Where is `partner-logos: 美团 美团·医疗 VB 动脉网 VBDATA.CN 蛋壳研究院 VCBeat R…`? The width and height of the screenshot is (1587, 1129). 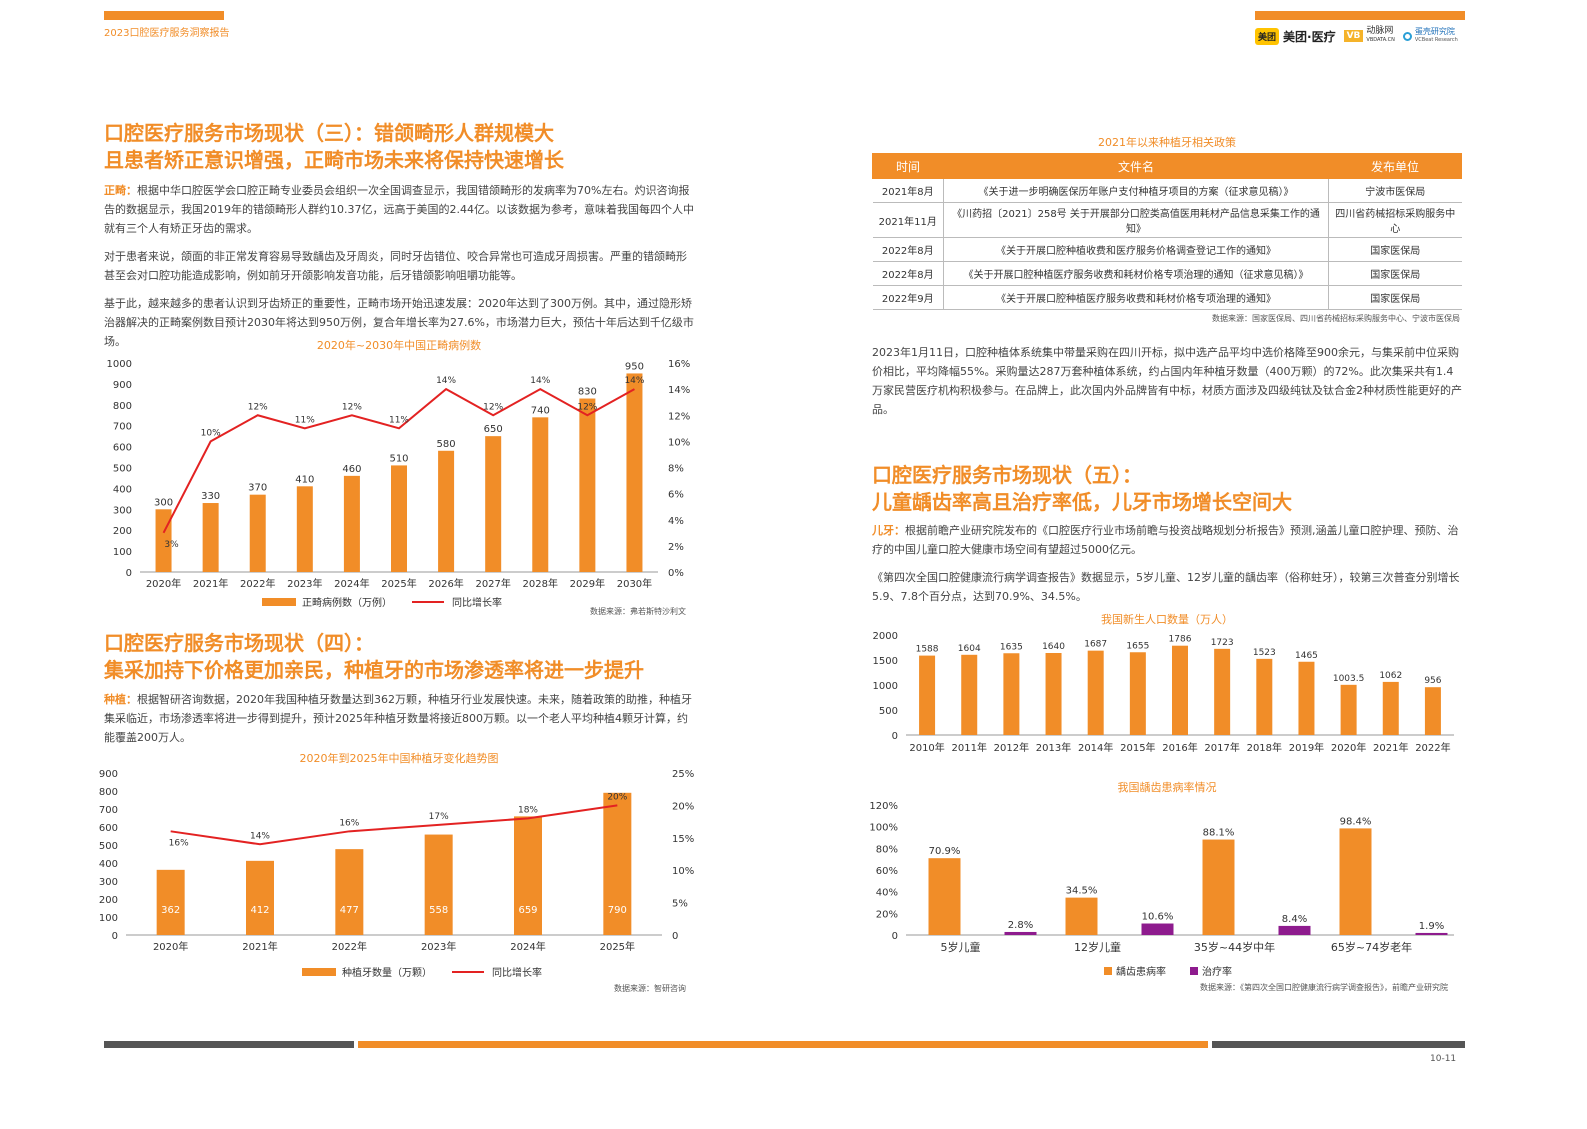
partner-logos: 美团 美团·医疗 VB 动脉网 VBDATA.CN 蛋壳研究院 VCBeat R… is located at coordinates (1356, 36).